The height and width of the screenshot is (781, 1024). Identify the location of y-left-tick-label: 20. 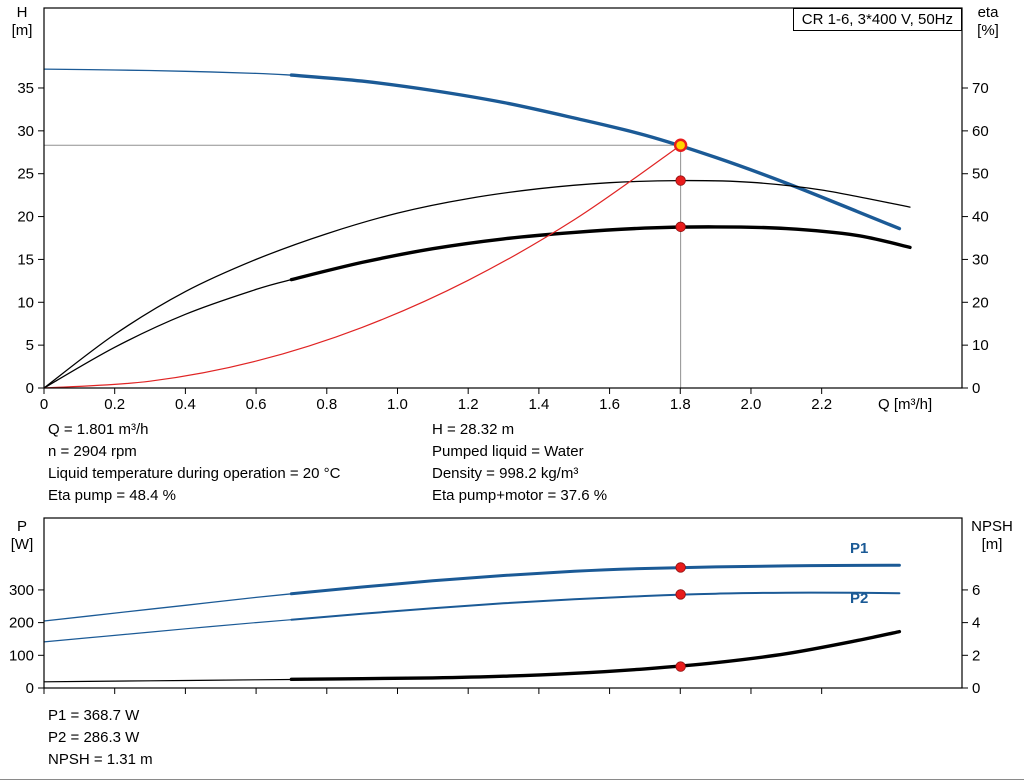
(25, 217).